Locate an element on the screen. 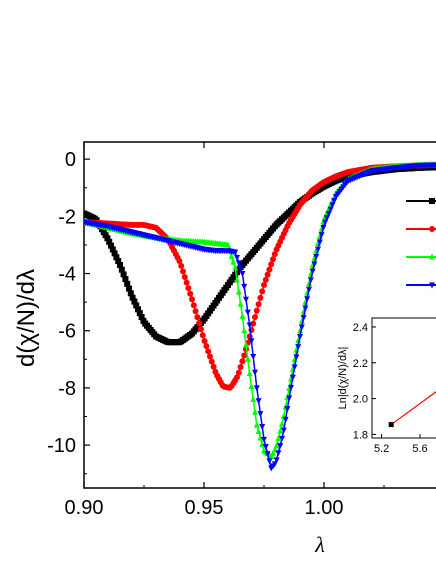 Image resolution: width=436 pixels, height=564 pixels. x-tick-label: 0.95 is located at coordinates (204, 508).